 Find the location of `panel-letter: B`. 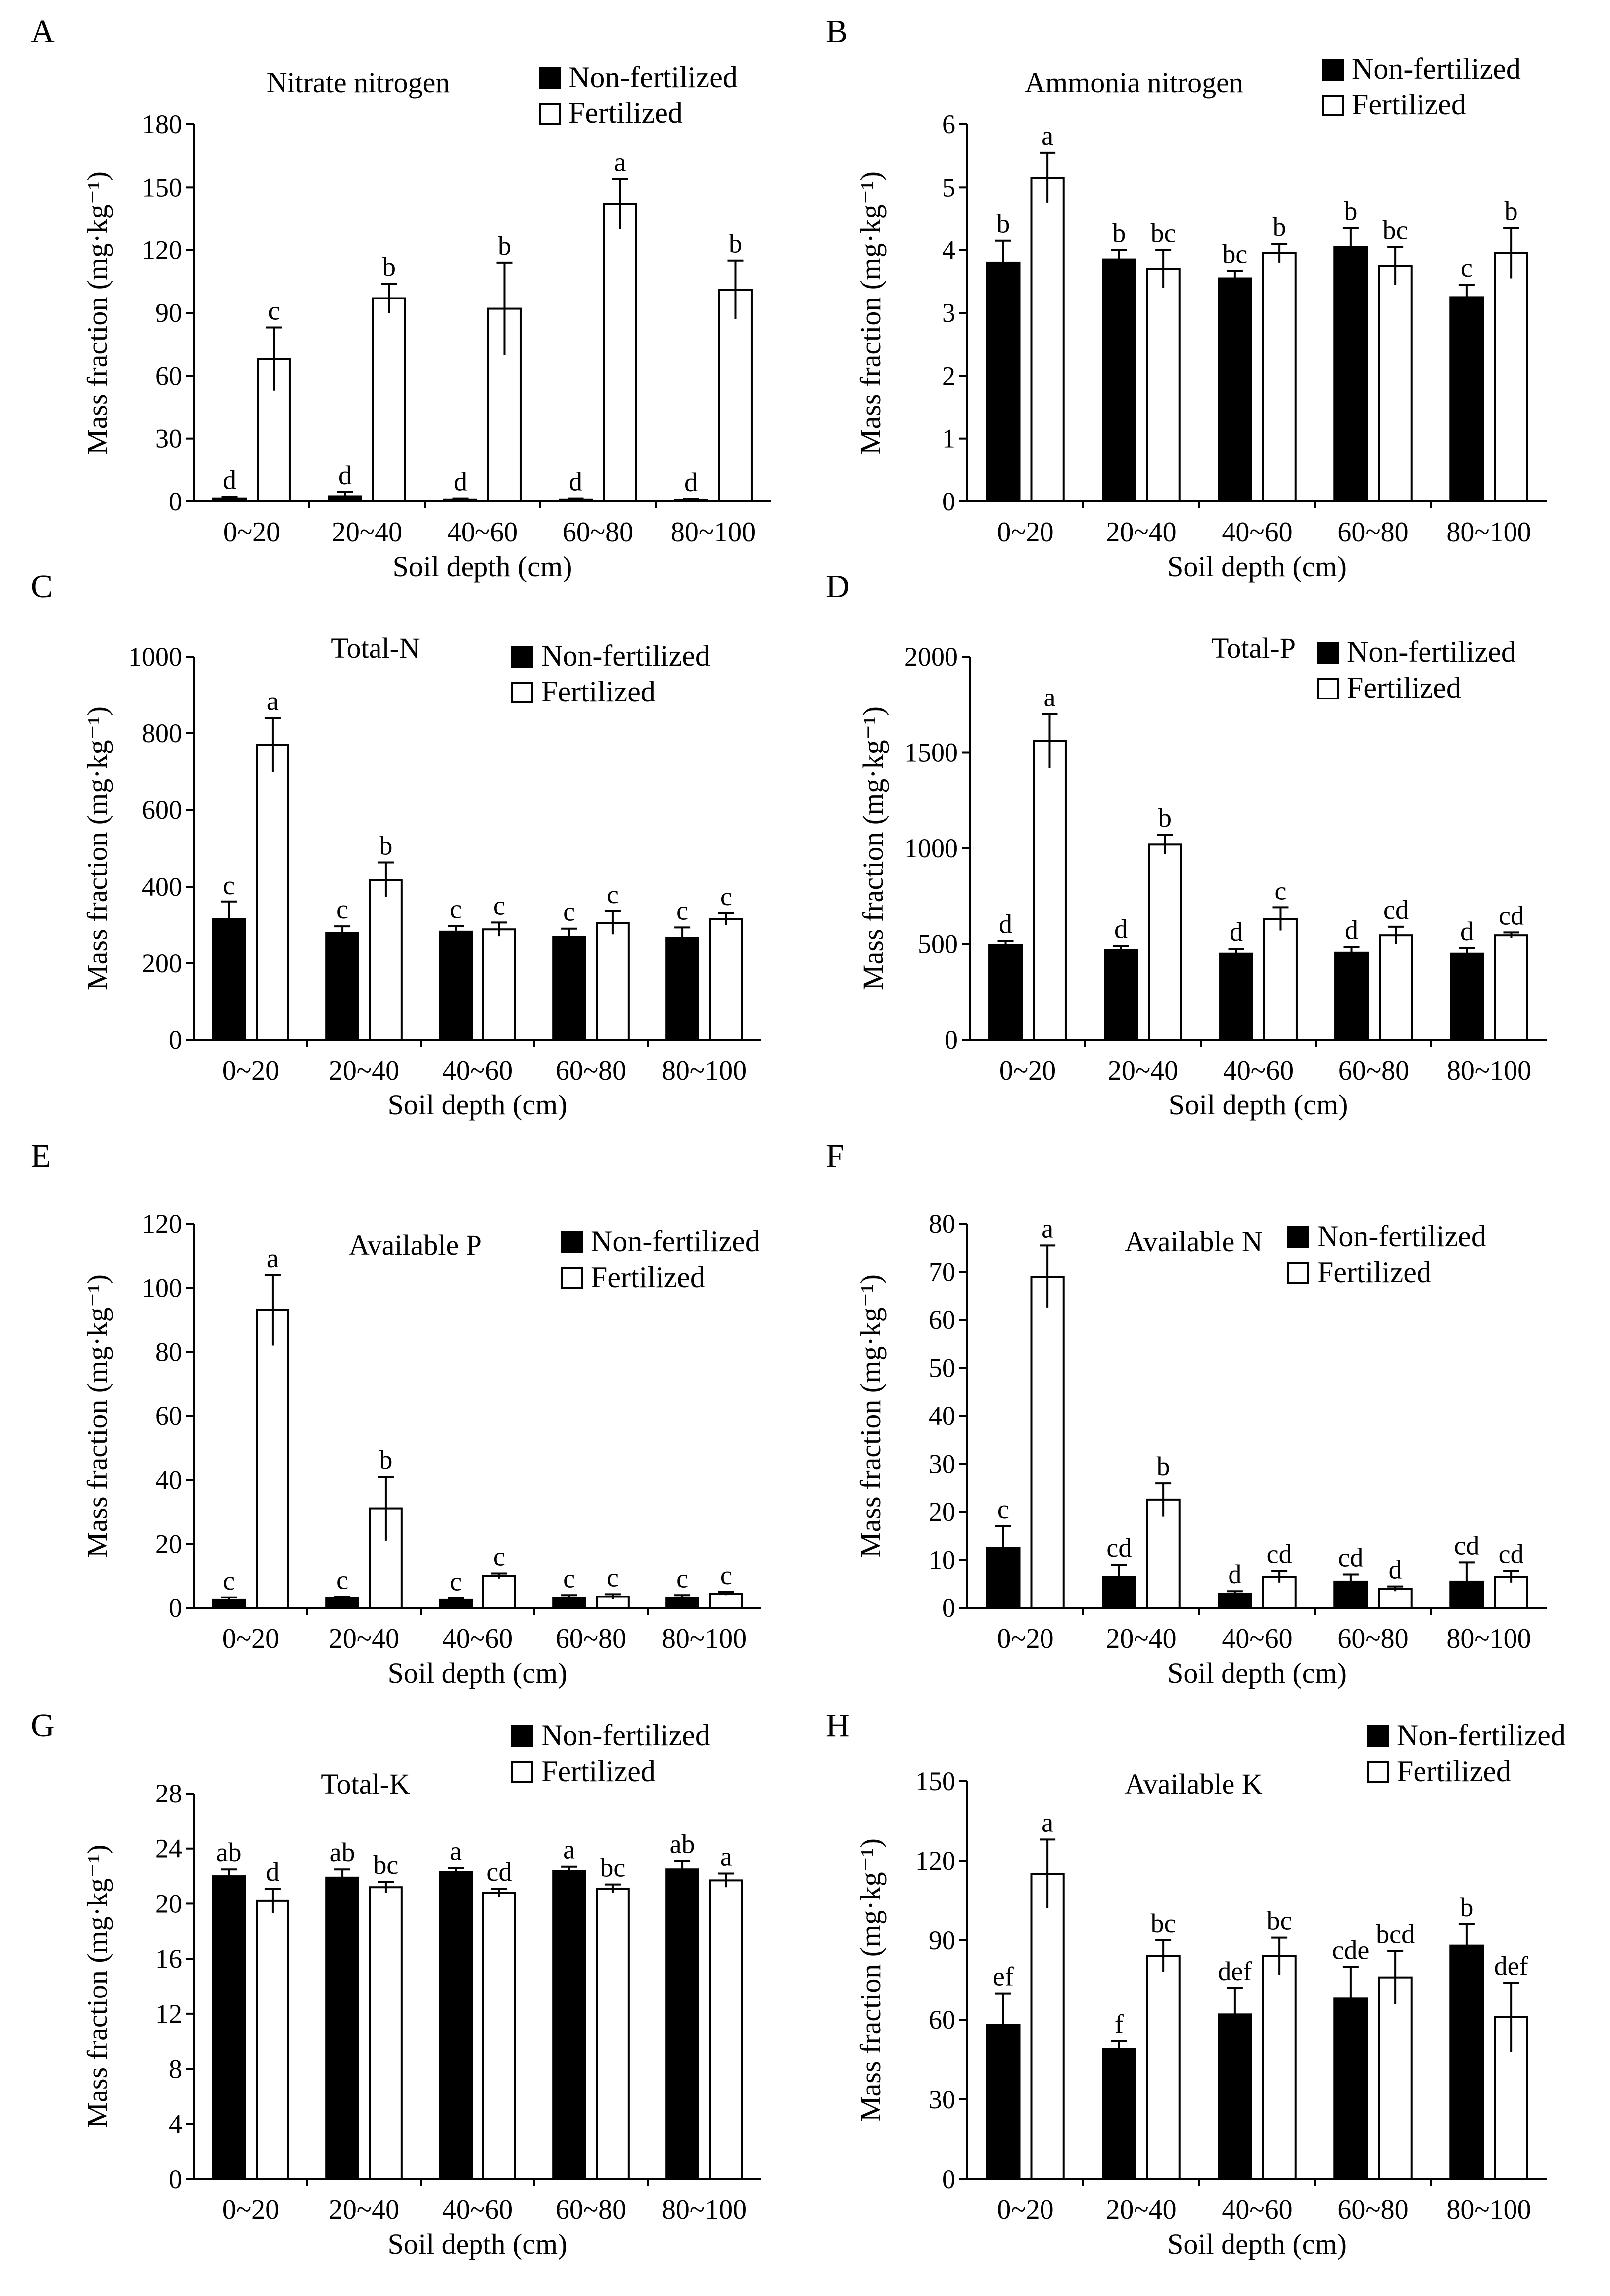

panel-letter: B is located at coordinates (837, 31).